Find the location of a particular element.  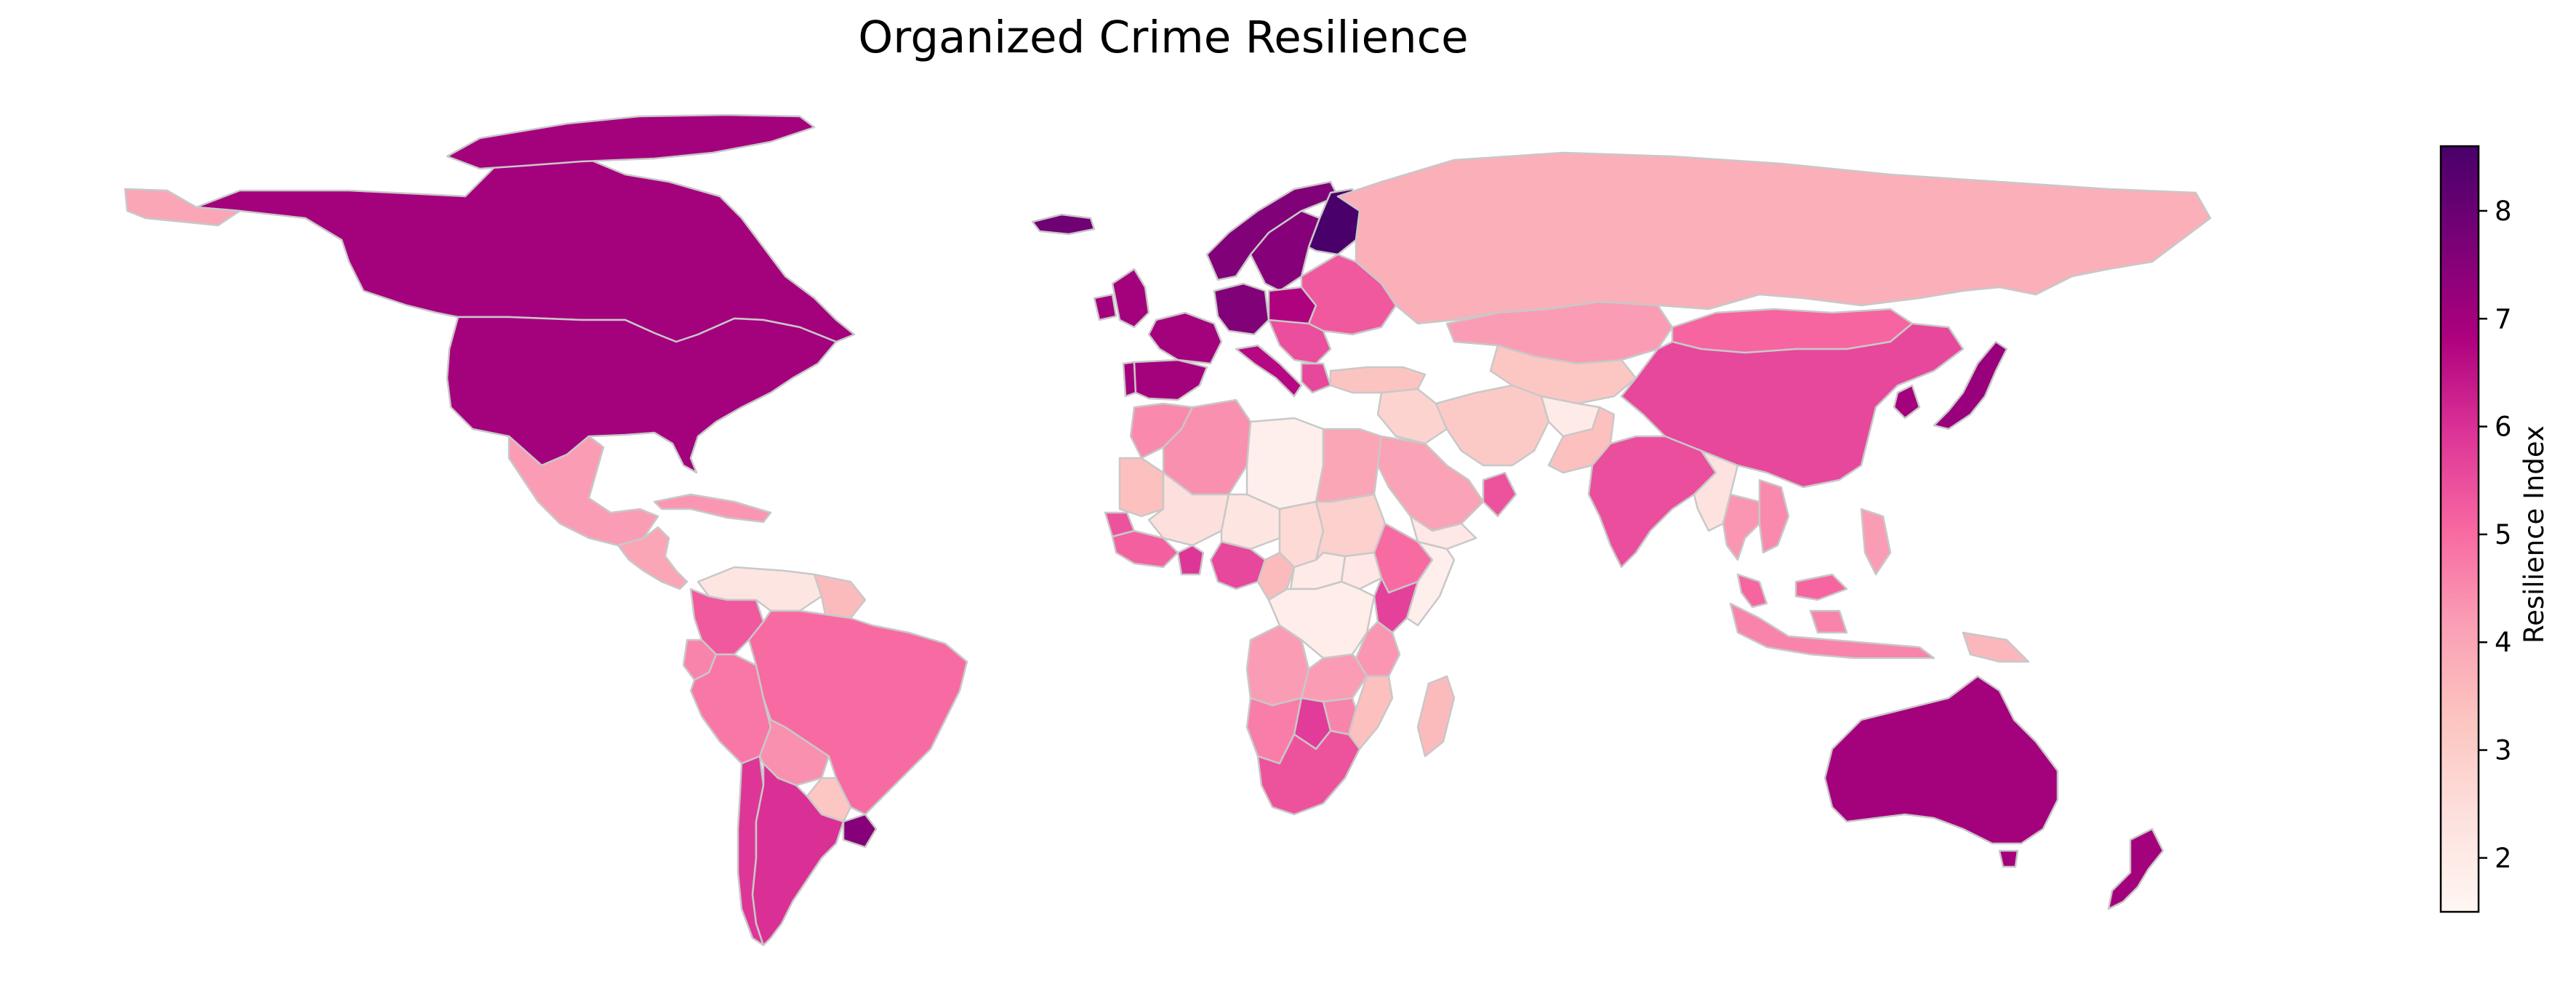

region-russia is located at coordinates (1774, 238).